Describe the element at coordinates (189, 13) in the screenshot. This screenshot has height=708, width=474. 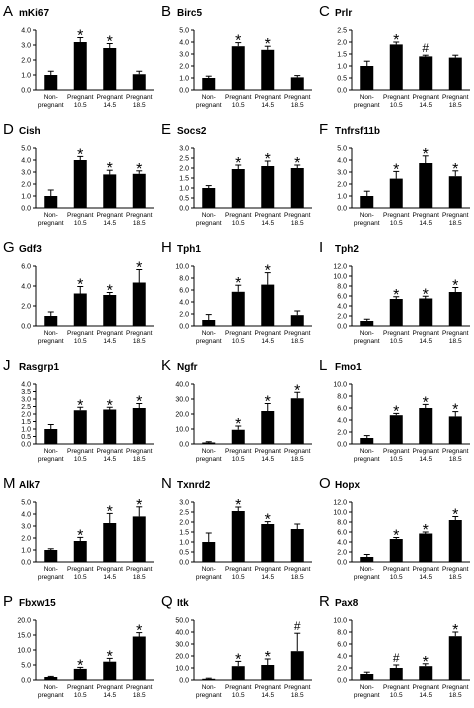
I see `panel-title: Birc5` at that location.